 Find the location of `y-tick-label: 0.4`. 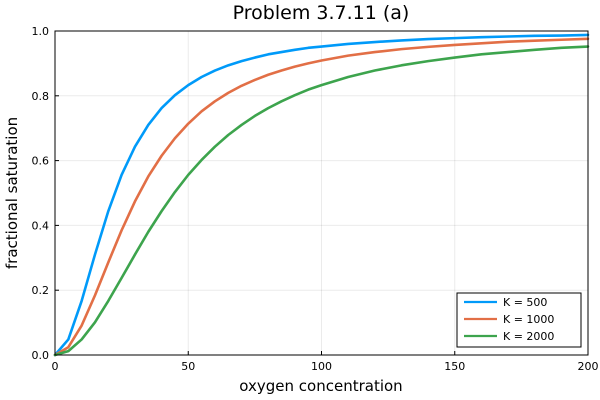

y-tick-label: 0.4 is located at coordinates (41, 225).